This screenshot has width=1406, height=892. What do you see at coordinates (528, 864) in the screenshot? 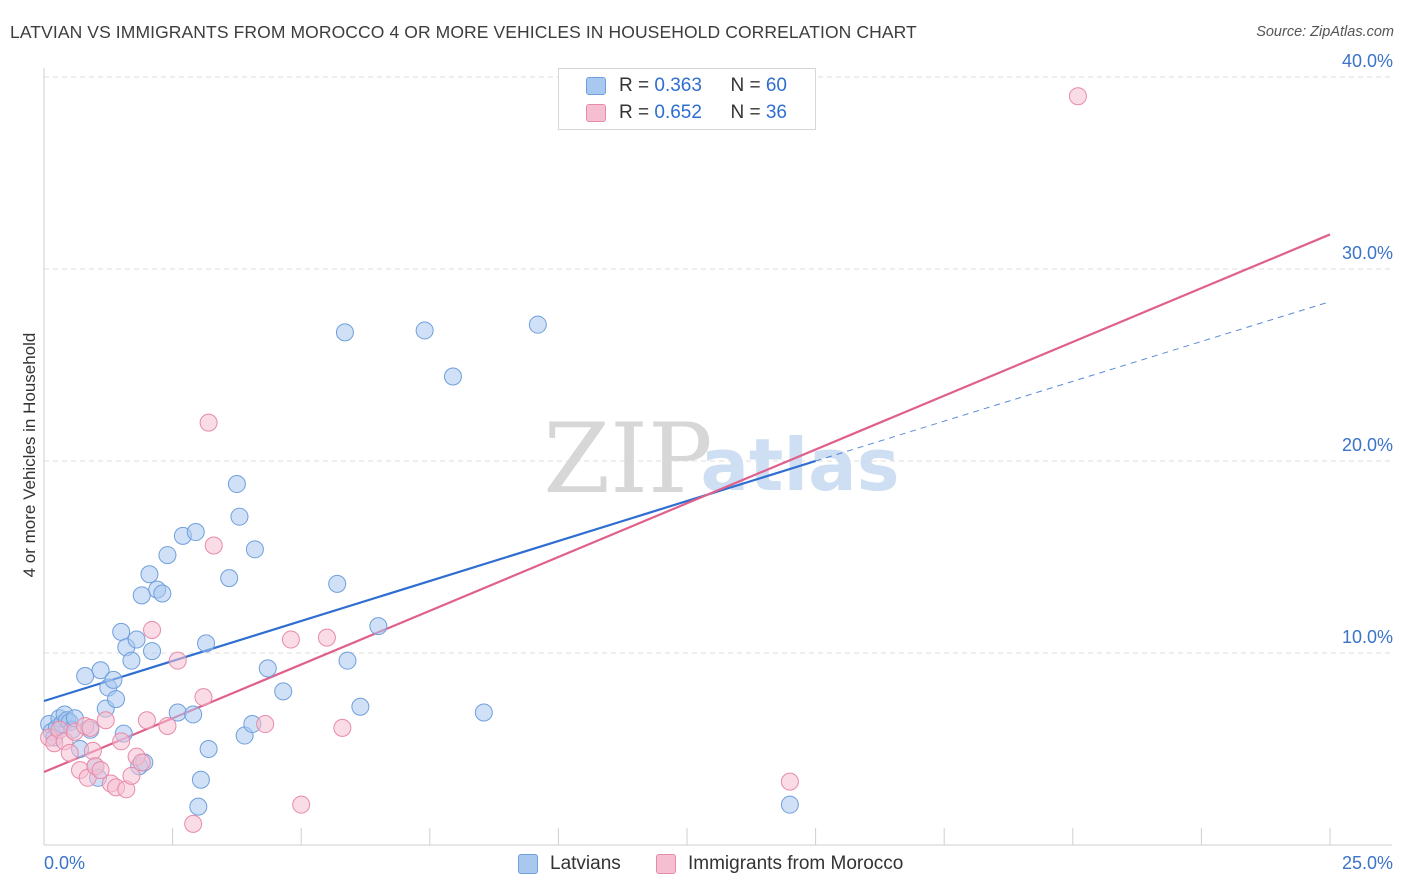
I see `legend-swatch-latvians` at bounding box center [528, 864].